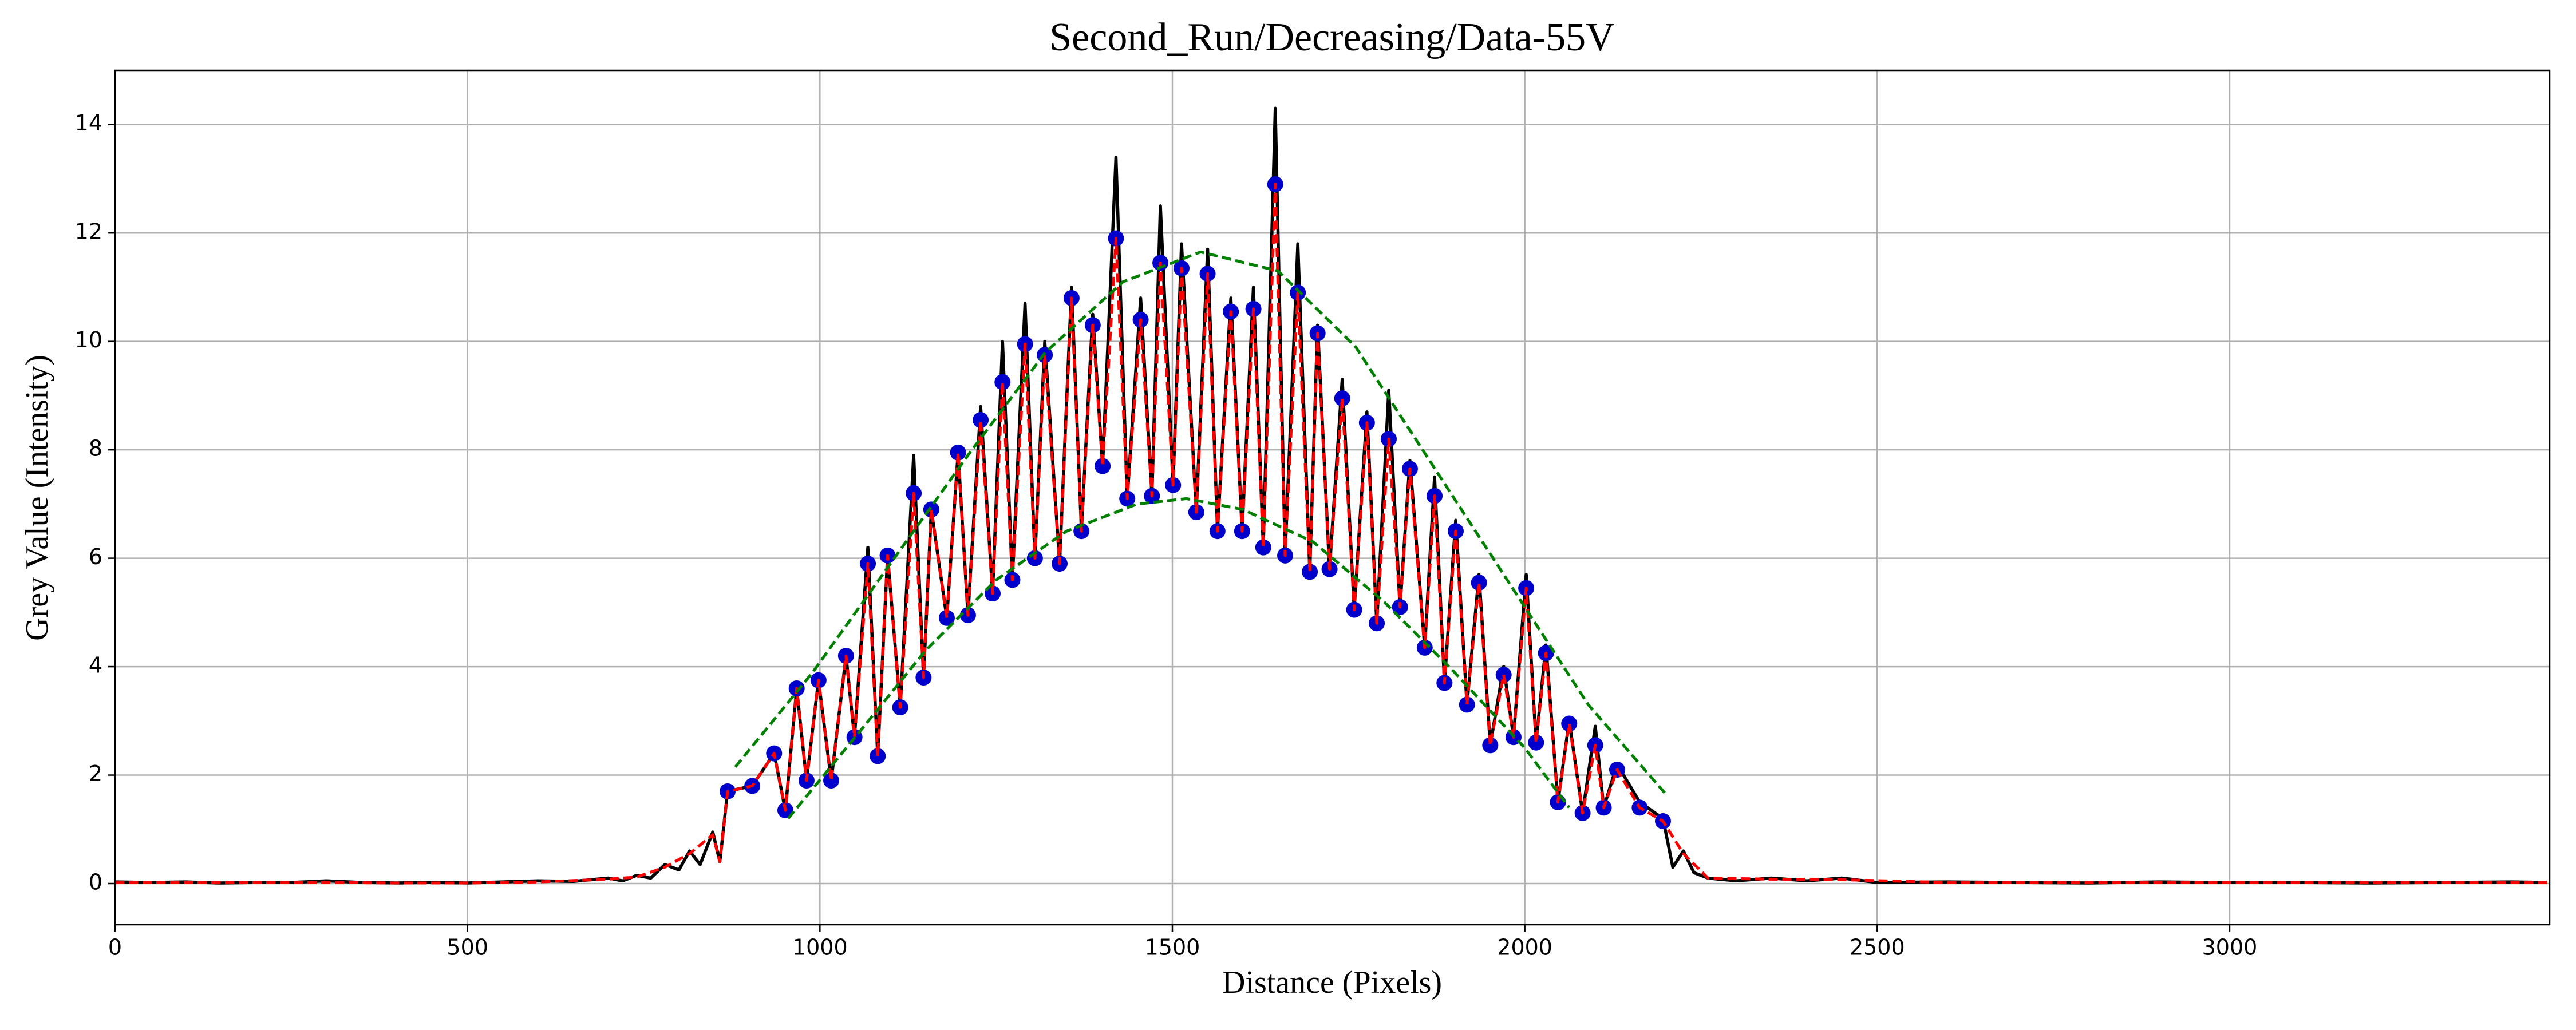  Describe the element at coordinates (88, 231) in the screenshot. I see `y-tick-label: 12` at that location.